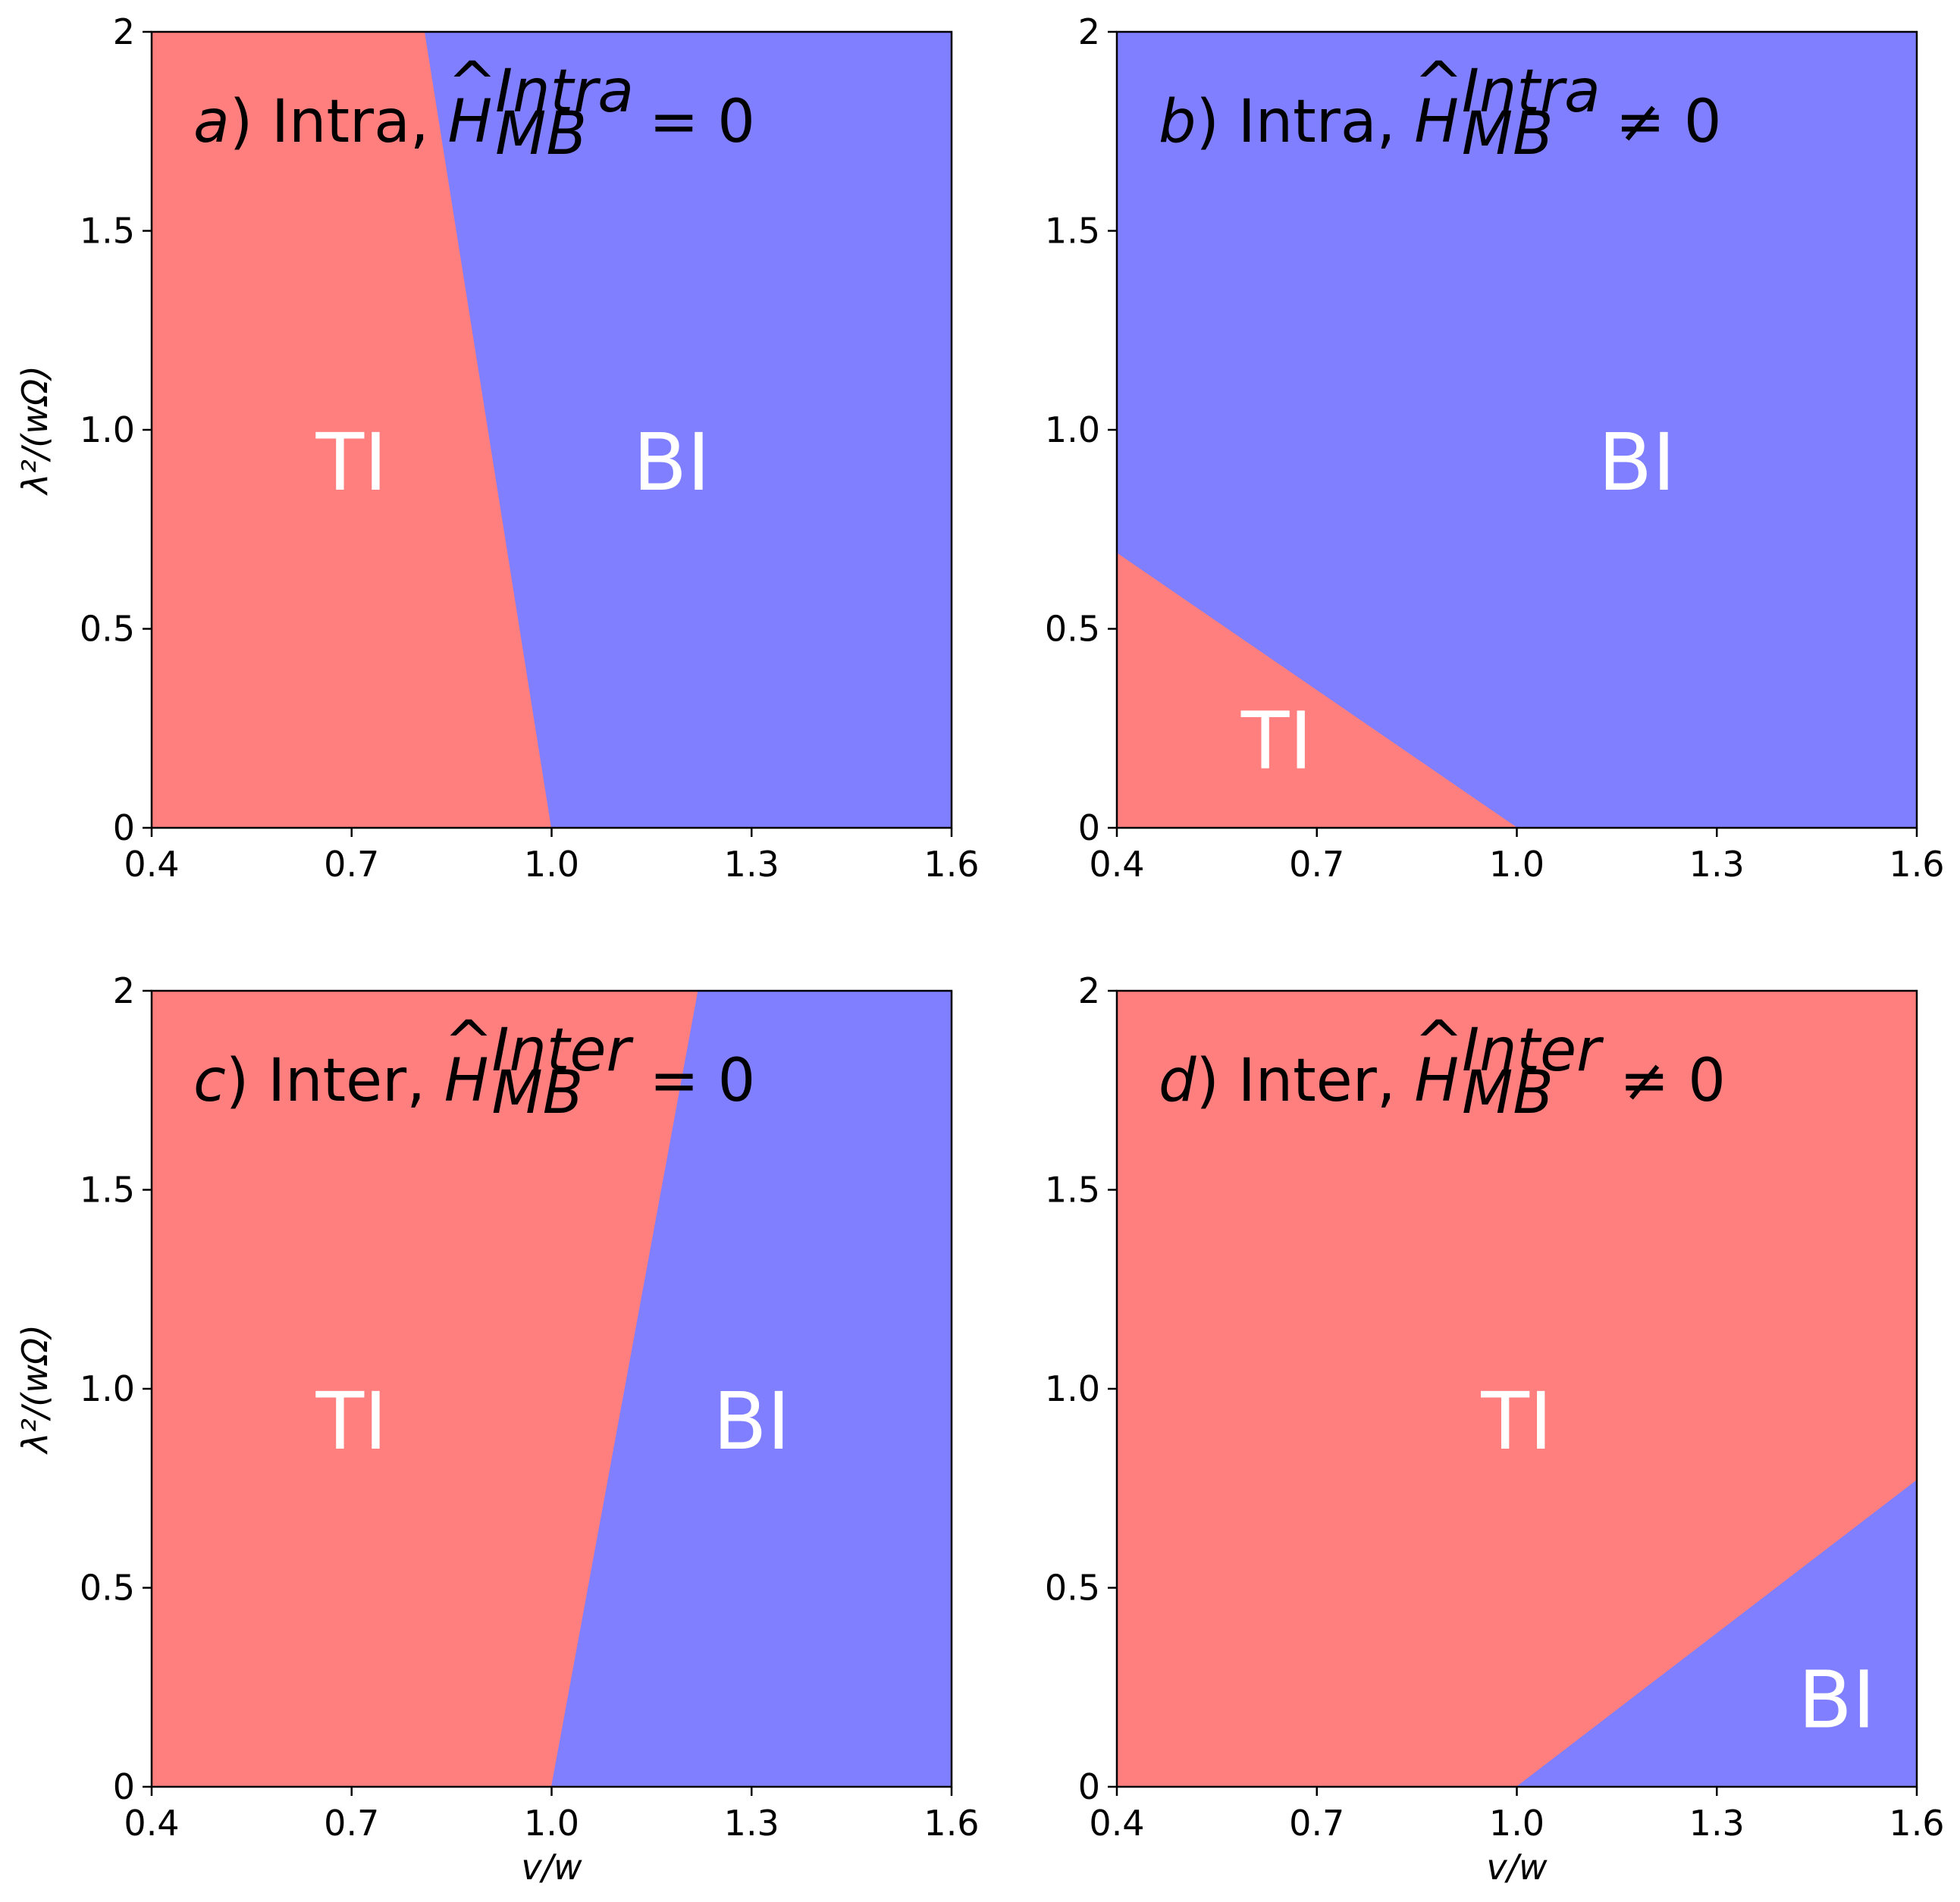  Describe the element at coordinates (341, 1081) in the screenshot. I see `panel-title-base: c) Inter, H` at that location.